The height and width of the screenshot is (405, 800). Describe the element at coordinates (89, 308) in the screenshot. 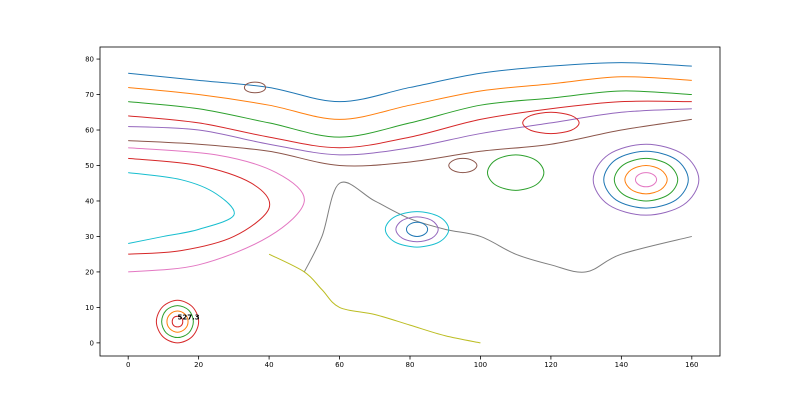

I see `y-tick-label: 10` at that location.